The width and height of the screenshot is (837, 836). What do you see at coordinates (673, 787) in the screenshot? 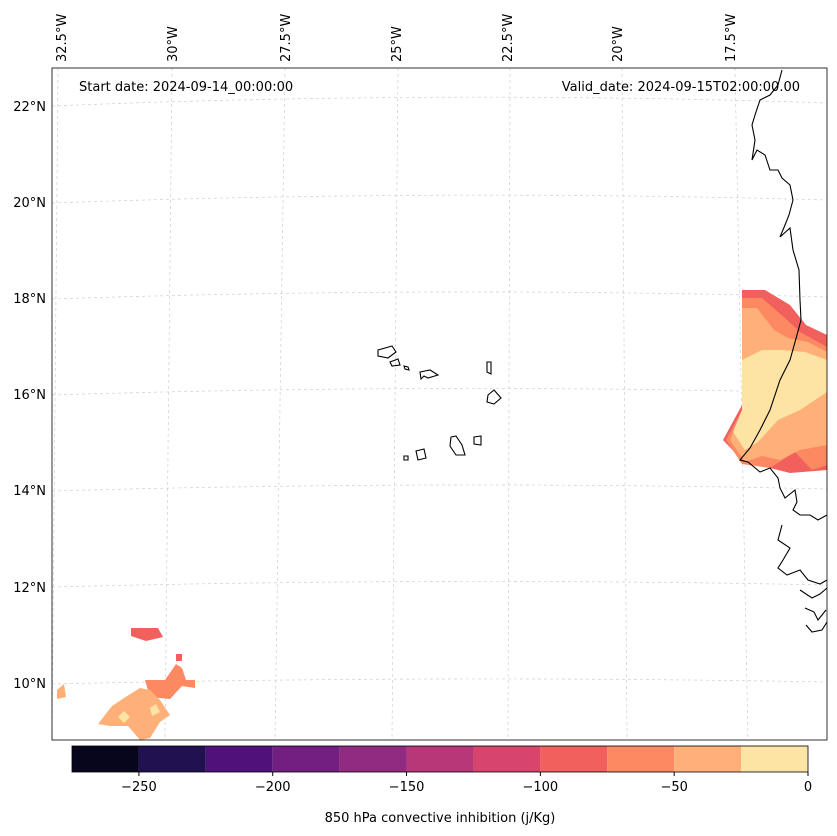
I see `colorbar-tick-label: −50` at bounding box center [673, 787].